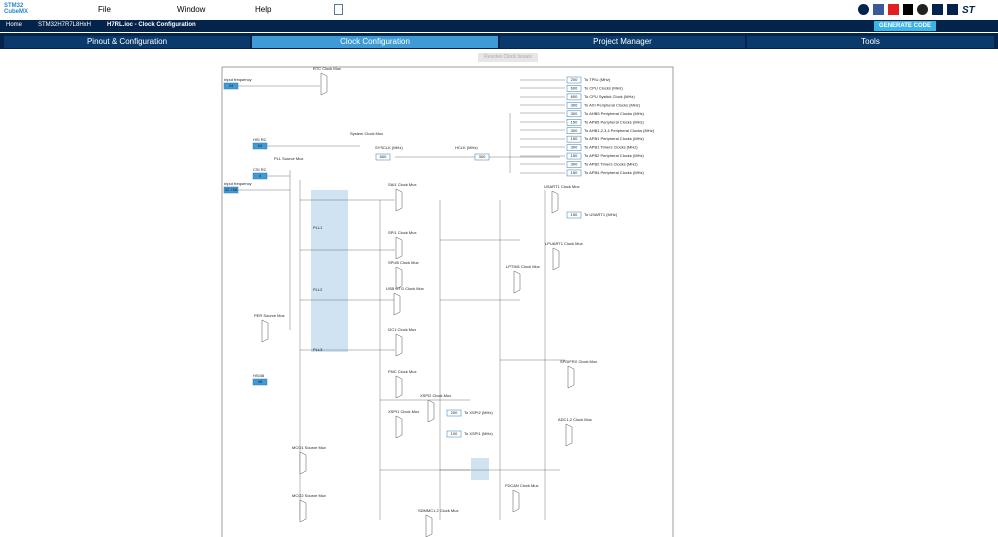 This screenshot has height=537, width=998. I want to click on crumb: Home, so click(14, 25).